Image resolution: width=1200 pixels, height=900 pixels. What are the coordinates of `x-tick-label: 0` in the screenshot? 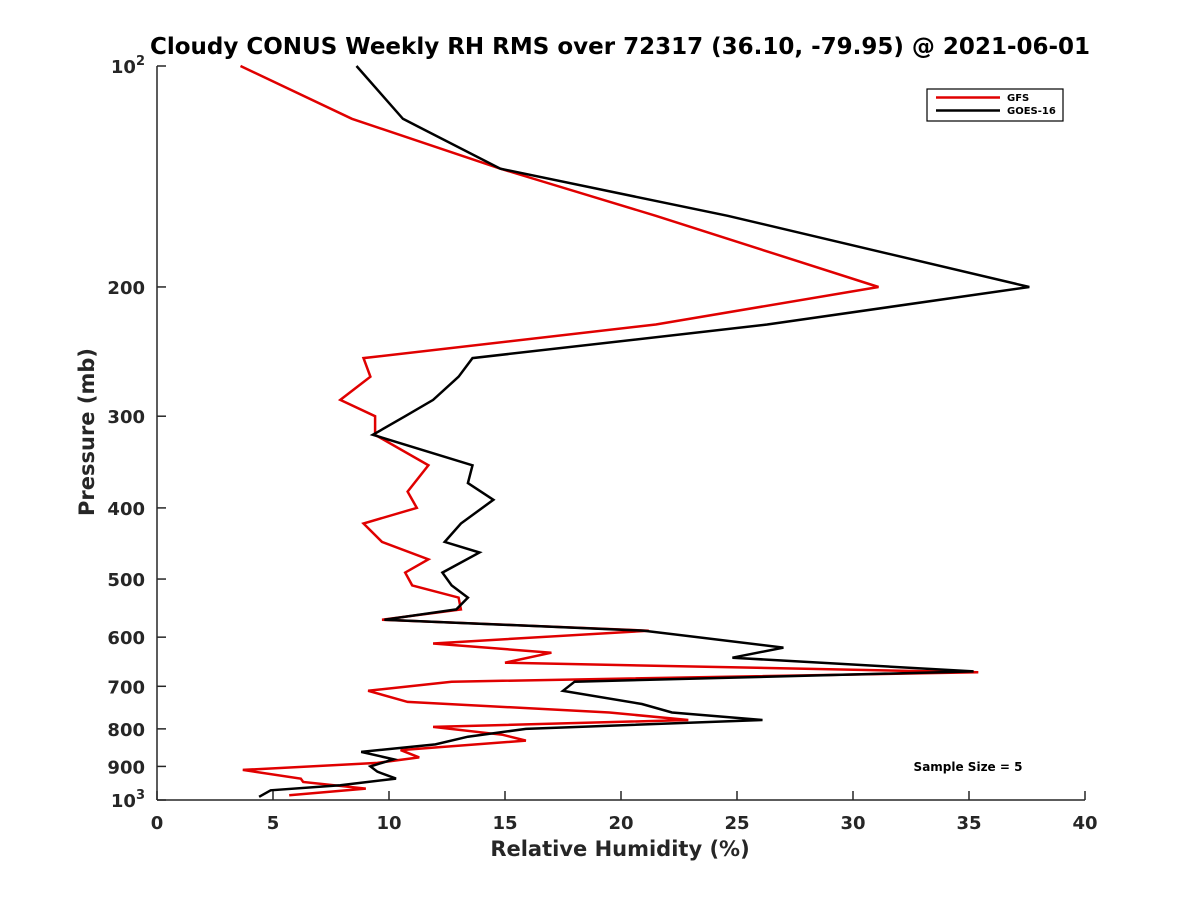 It's located at (157, 823).